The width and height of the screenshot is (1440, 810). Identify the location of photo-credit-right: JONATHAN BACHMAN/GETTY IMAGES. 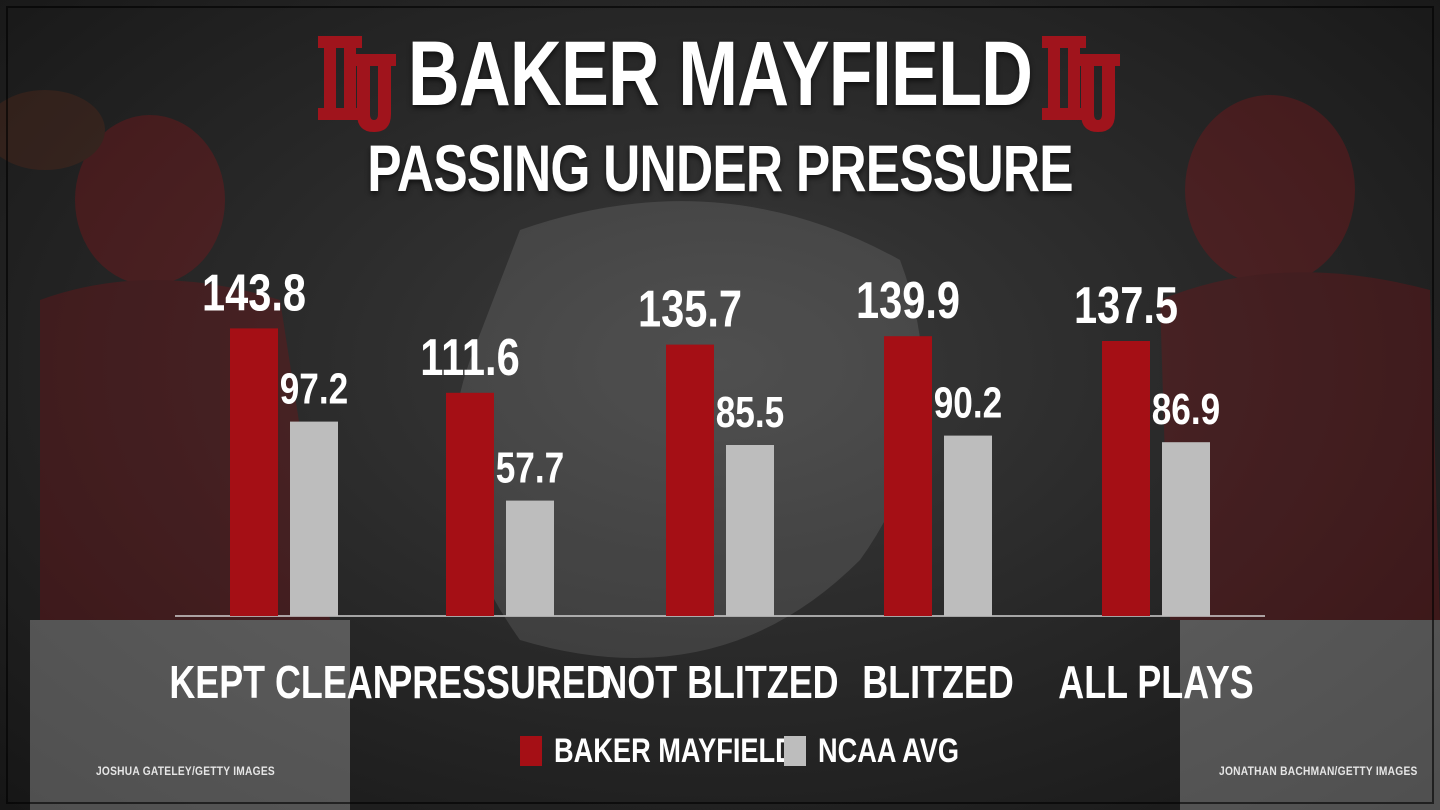
(1318, 771).